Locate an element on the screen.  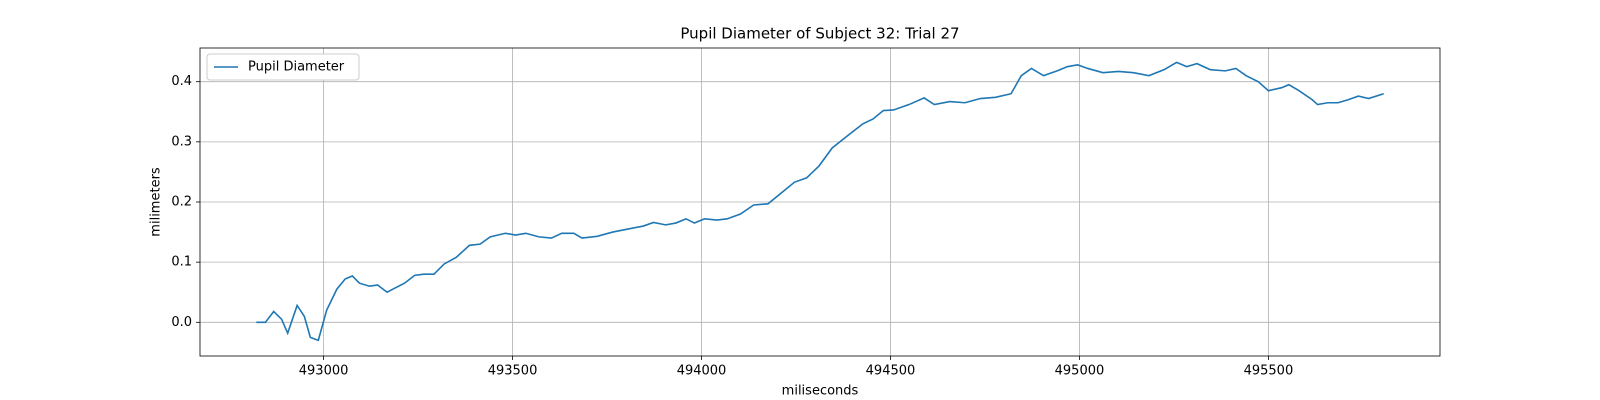
legend-box is located at coordinates (283, 67).